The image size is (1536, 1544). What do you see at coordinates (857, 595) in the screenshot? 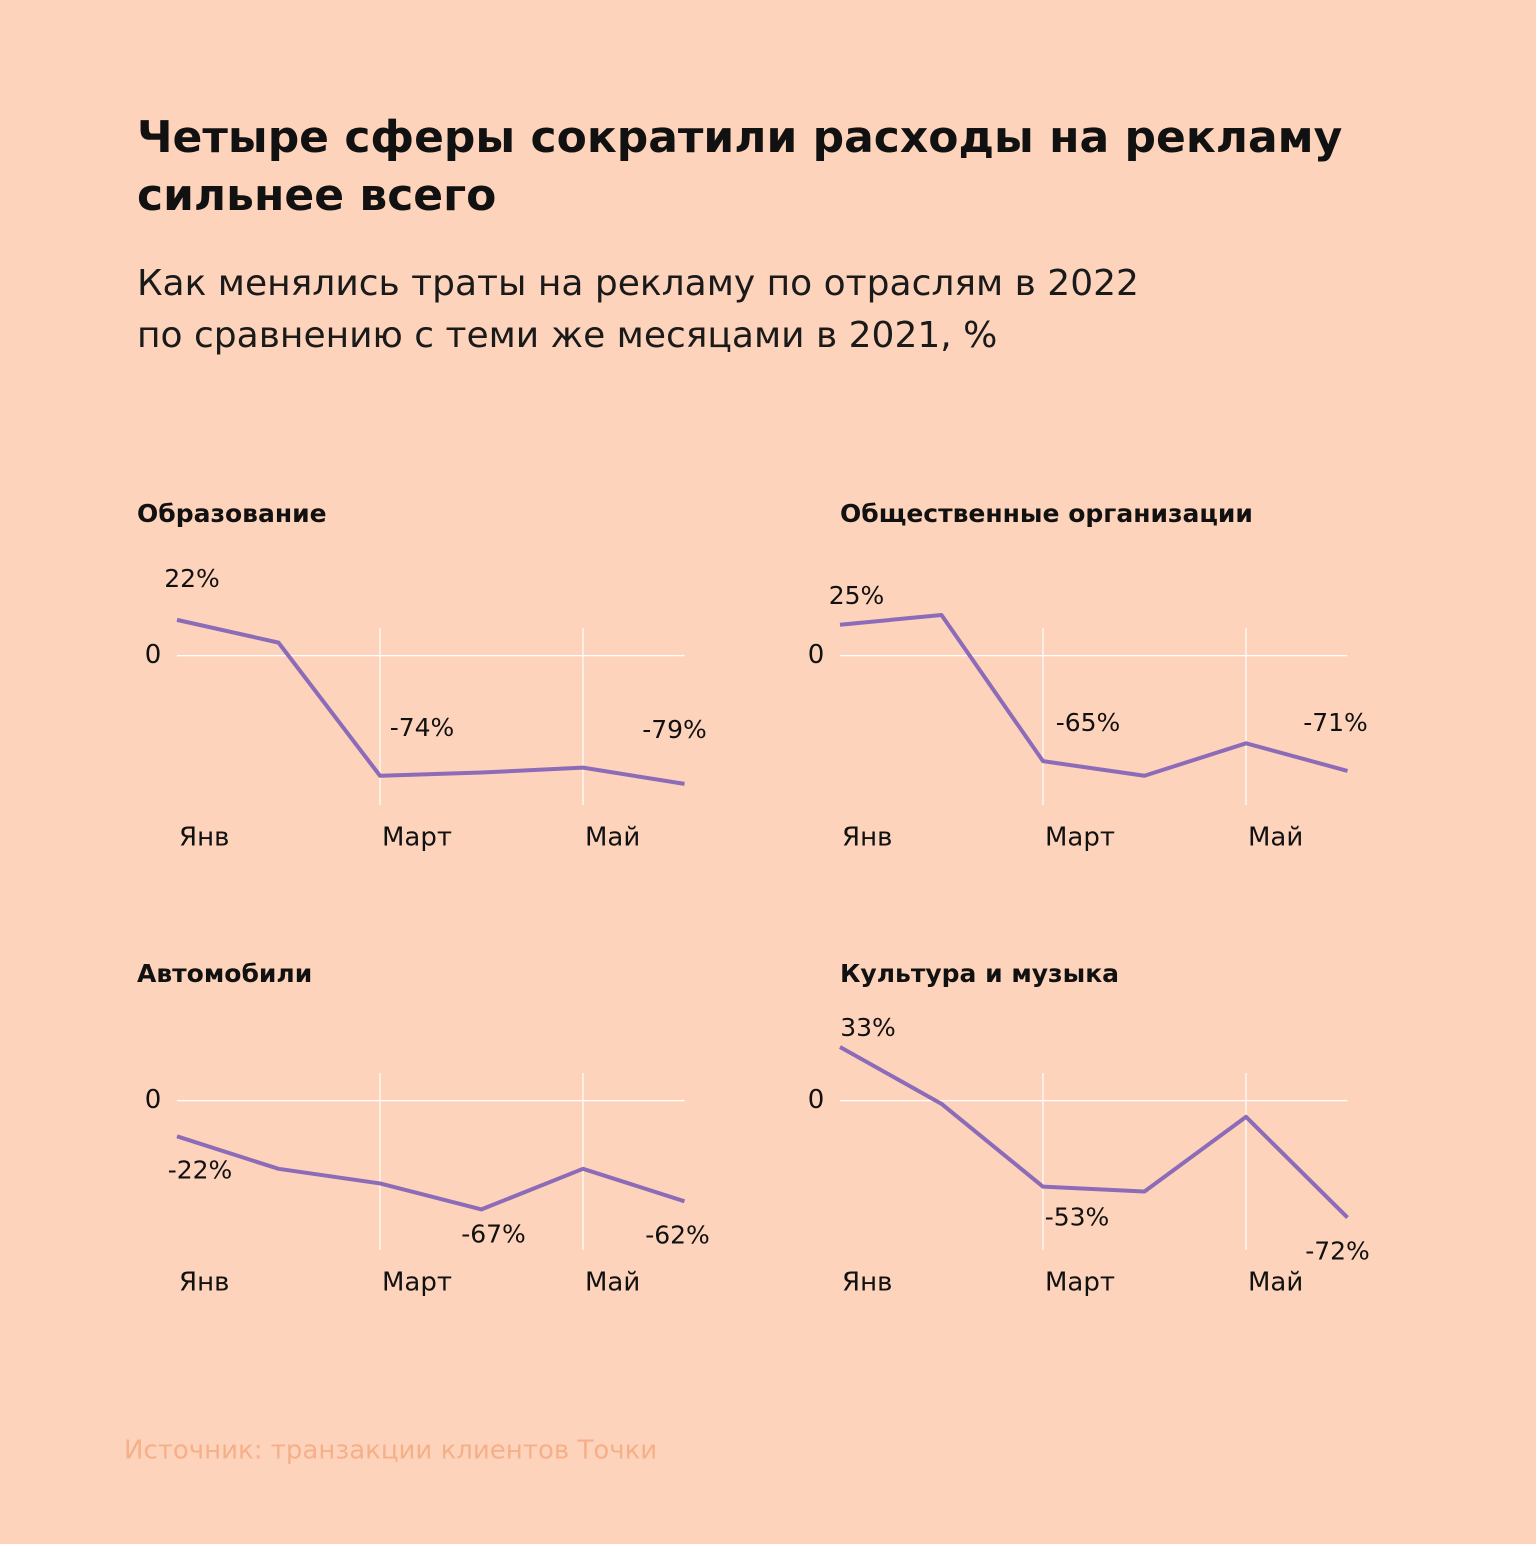
I see `value-label: 25%` at bounding box center [857, 595].